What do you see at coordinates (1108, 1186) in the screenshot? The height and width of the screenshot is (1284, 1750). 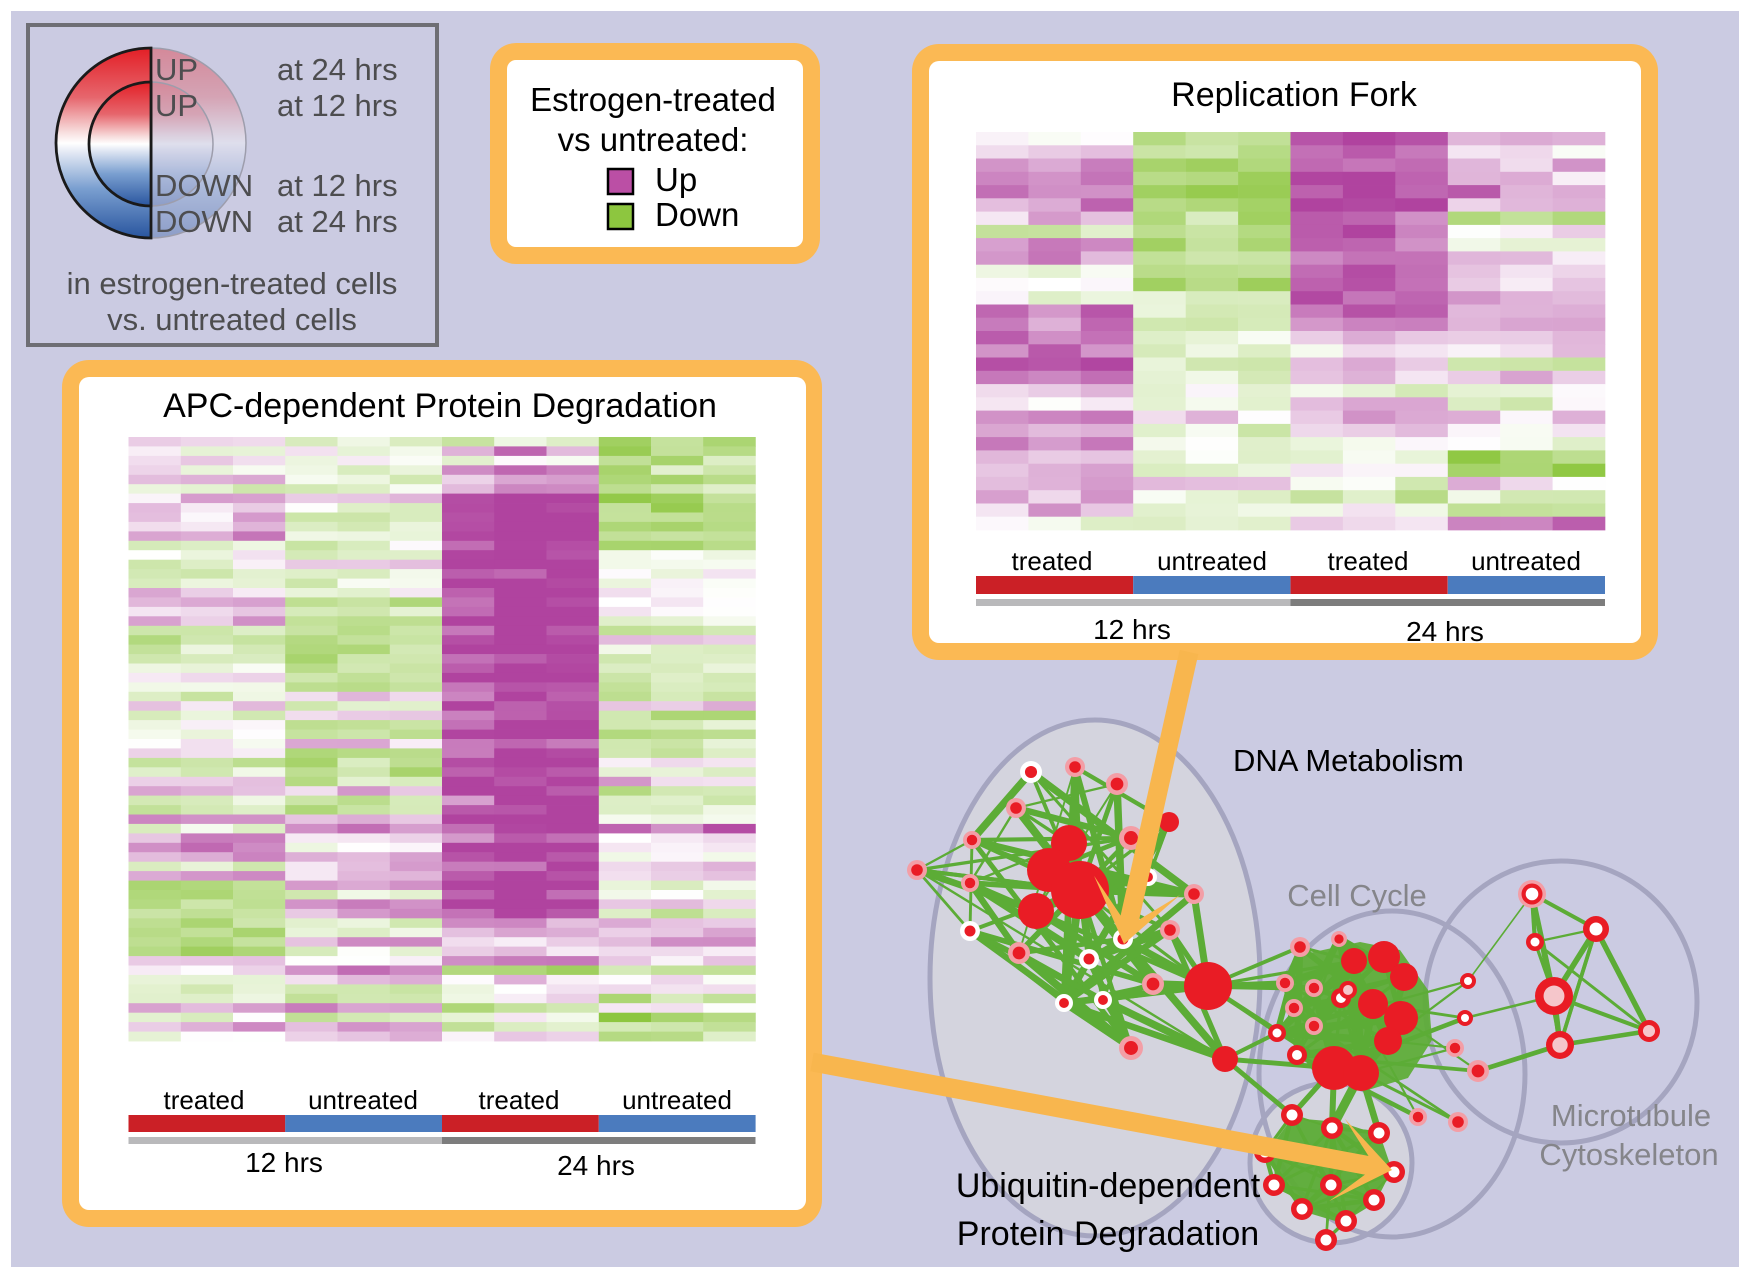 I see `svg-text: Ubiquitin-dependent` at bounding box center [1108, 1186].